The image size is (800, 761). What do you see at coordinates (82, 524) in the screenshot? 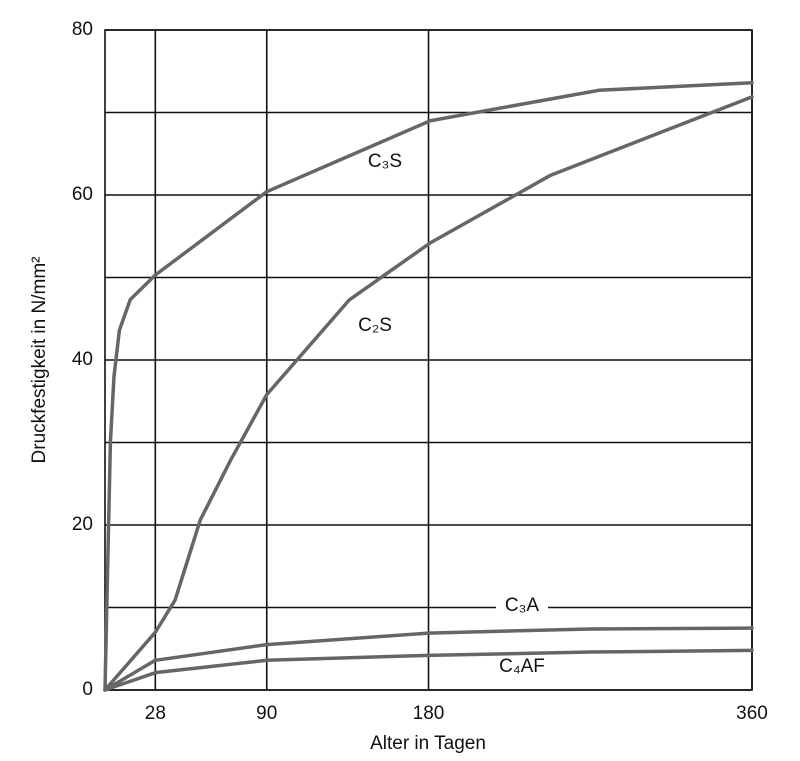
I see `y-tick-label: 20` at bounding box center [82, 524].